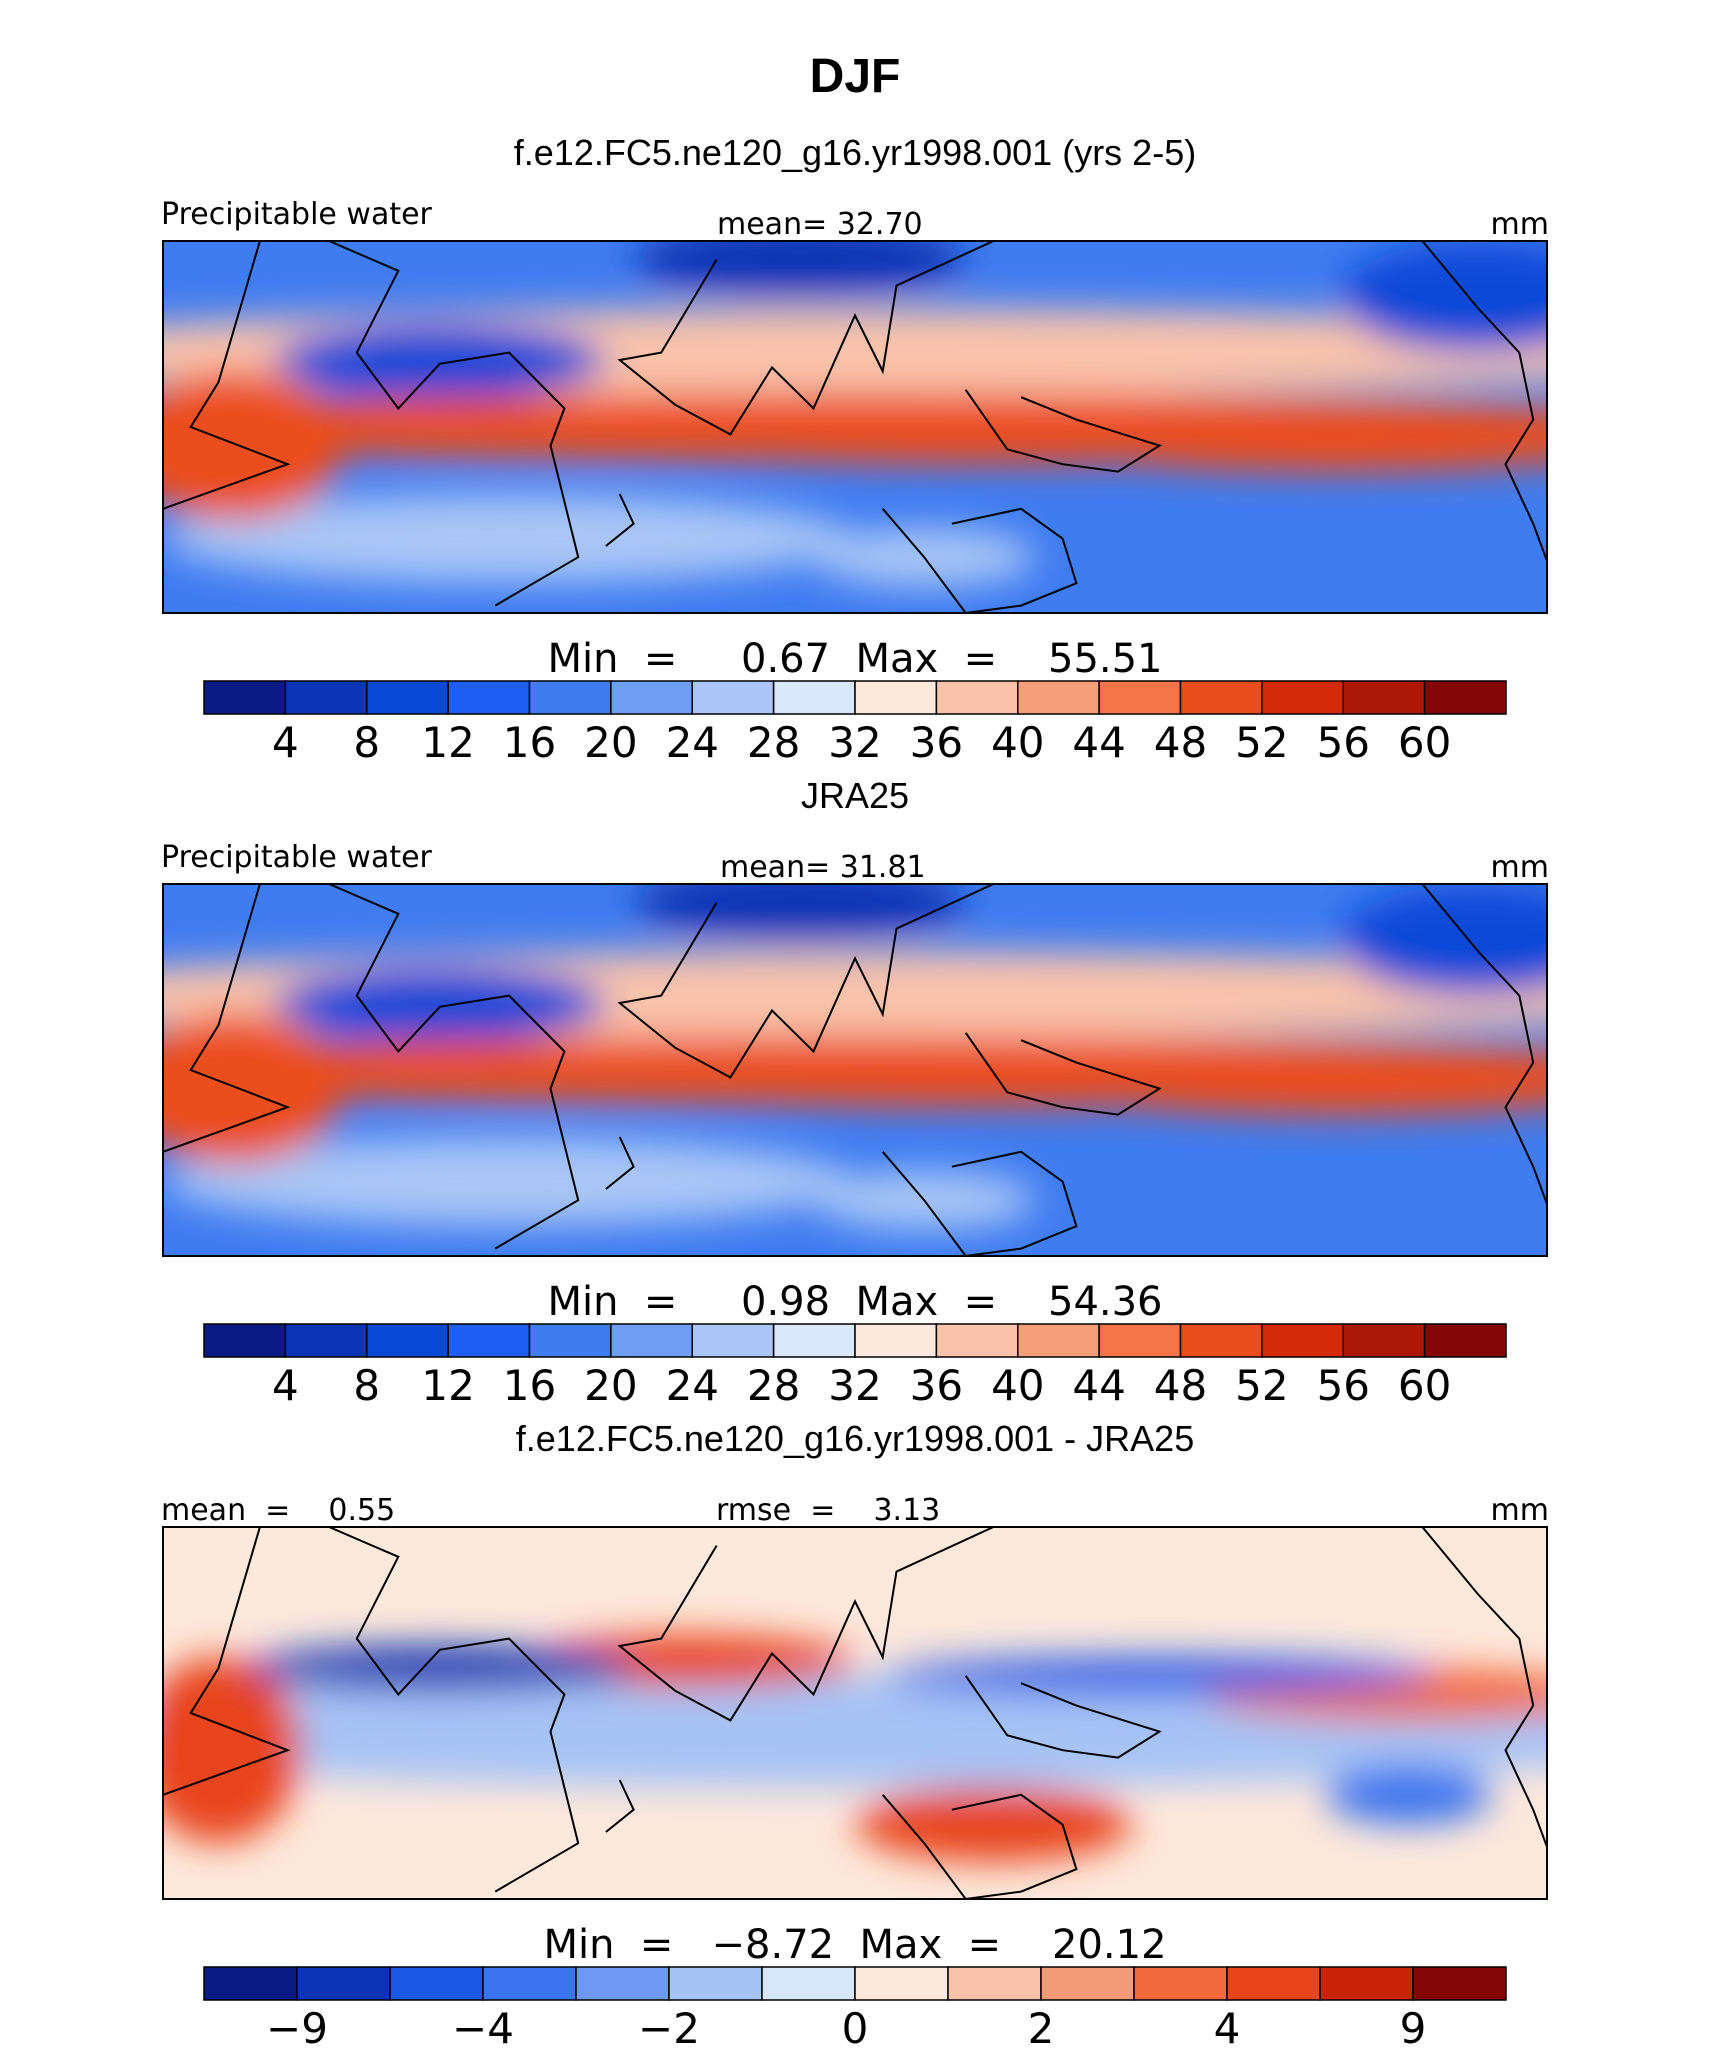 The height and width of the screenshot is (2048, 1710). Describe the element at coordinates (1017, 742) in the screenshot. I see `colorbar-tick-label: 40` at that location.